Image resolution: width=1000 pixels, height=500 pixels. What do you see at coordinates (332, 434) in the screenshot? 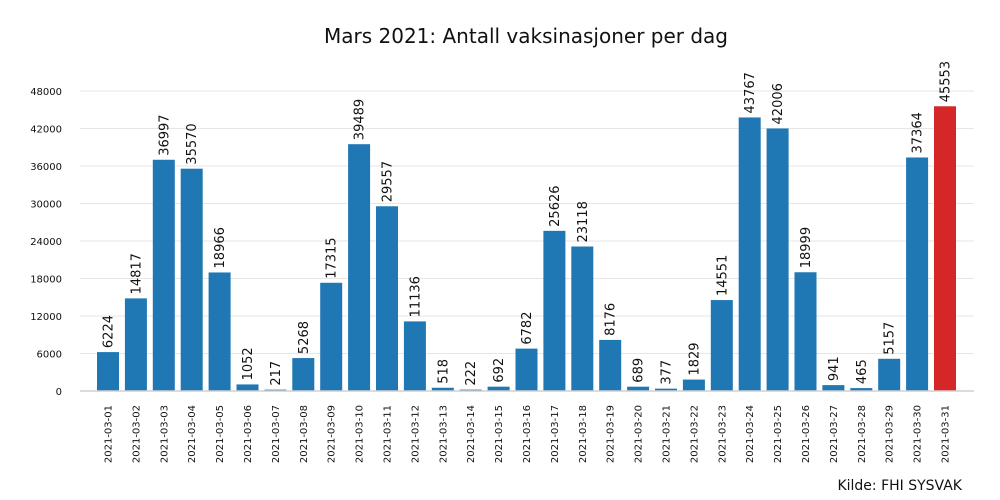
I see `x-tick-label: 2021-03-09` at bounding box center [332, 434].